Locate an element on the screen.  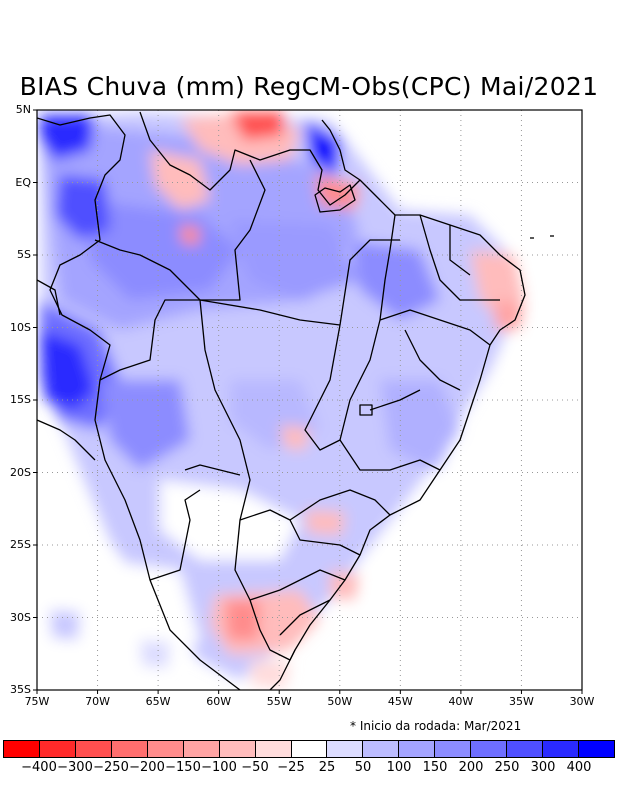
lon-label: 60W is located at coordinates (219, 701).